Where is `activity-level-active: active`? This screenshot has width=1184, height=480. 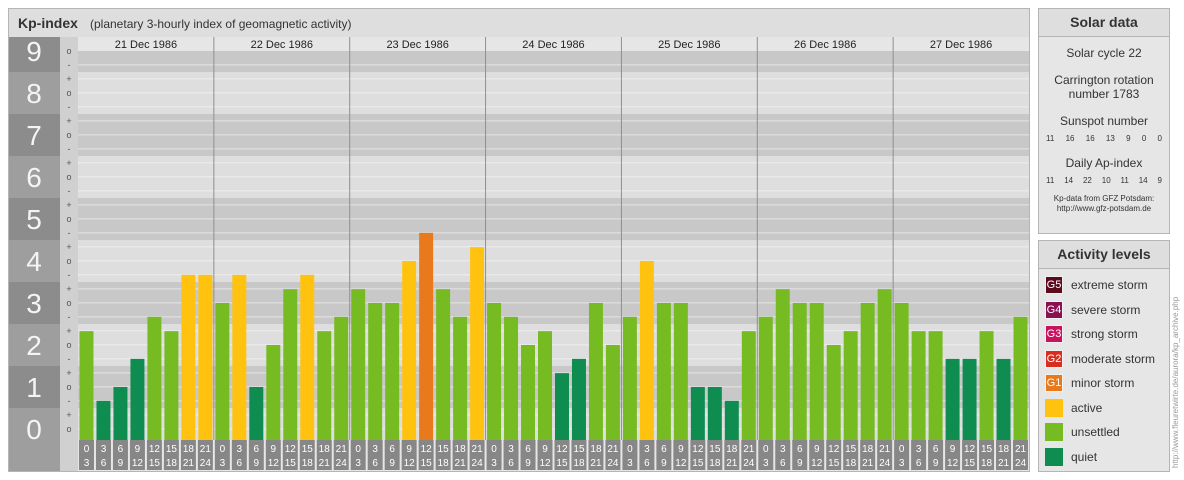 activity-level-active: active is located at coordinates (1073, 408).